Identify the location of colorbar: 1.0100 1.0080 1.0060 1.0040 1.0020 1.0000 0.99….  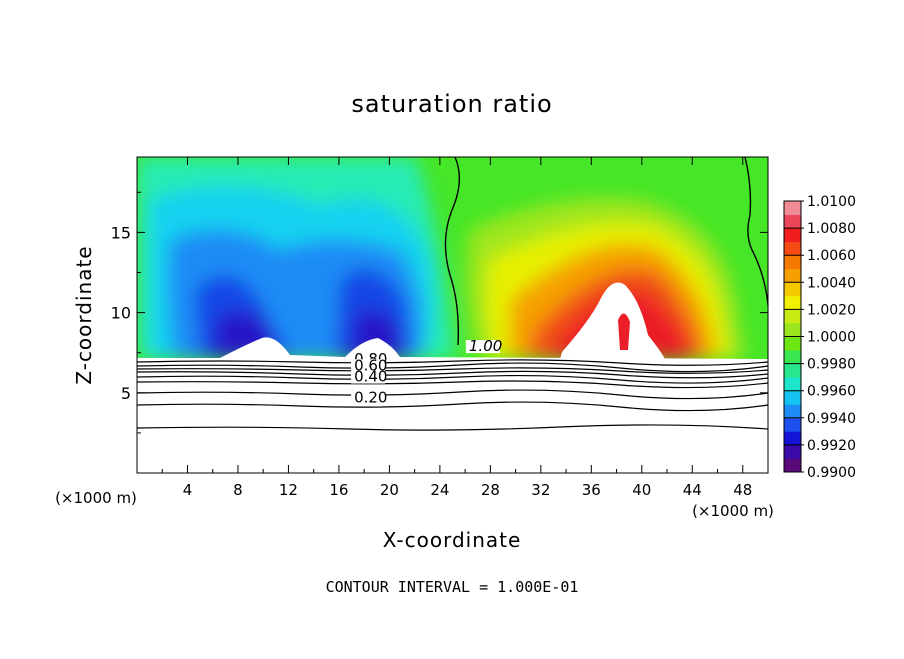
(819, 337).